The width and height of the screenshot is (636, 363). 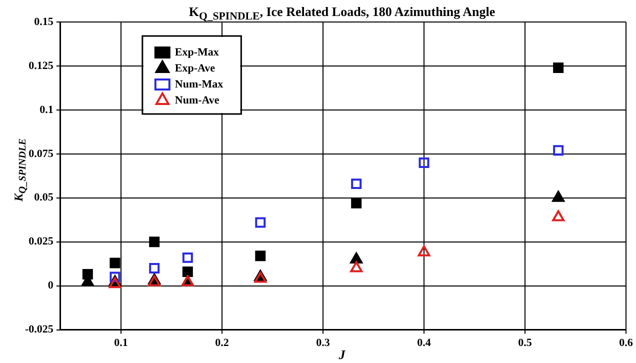 What do you see at coordinates (525, 343) in the screenshot?
I see `x-tick-label: 0.5` at bounding box center [525, 343].